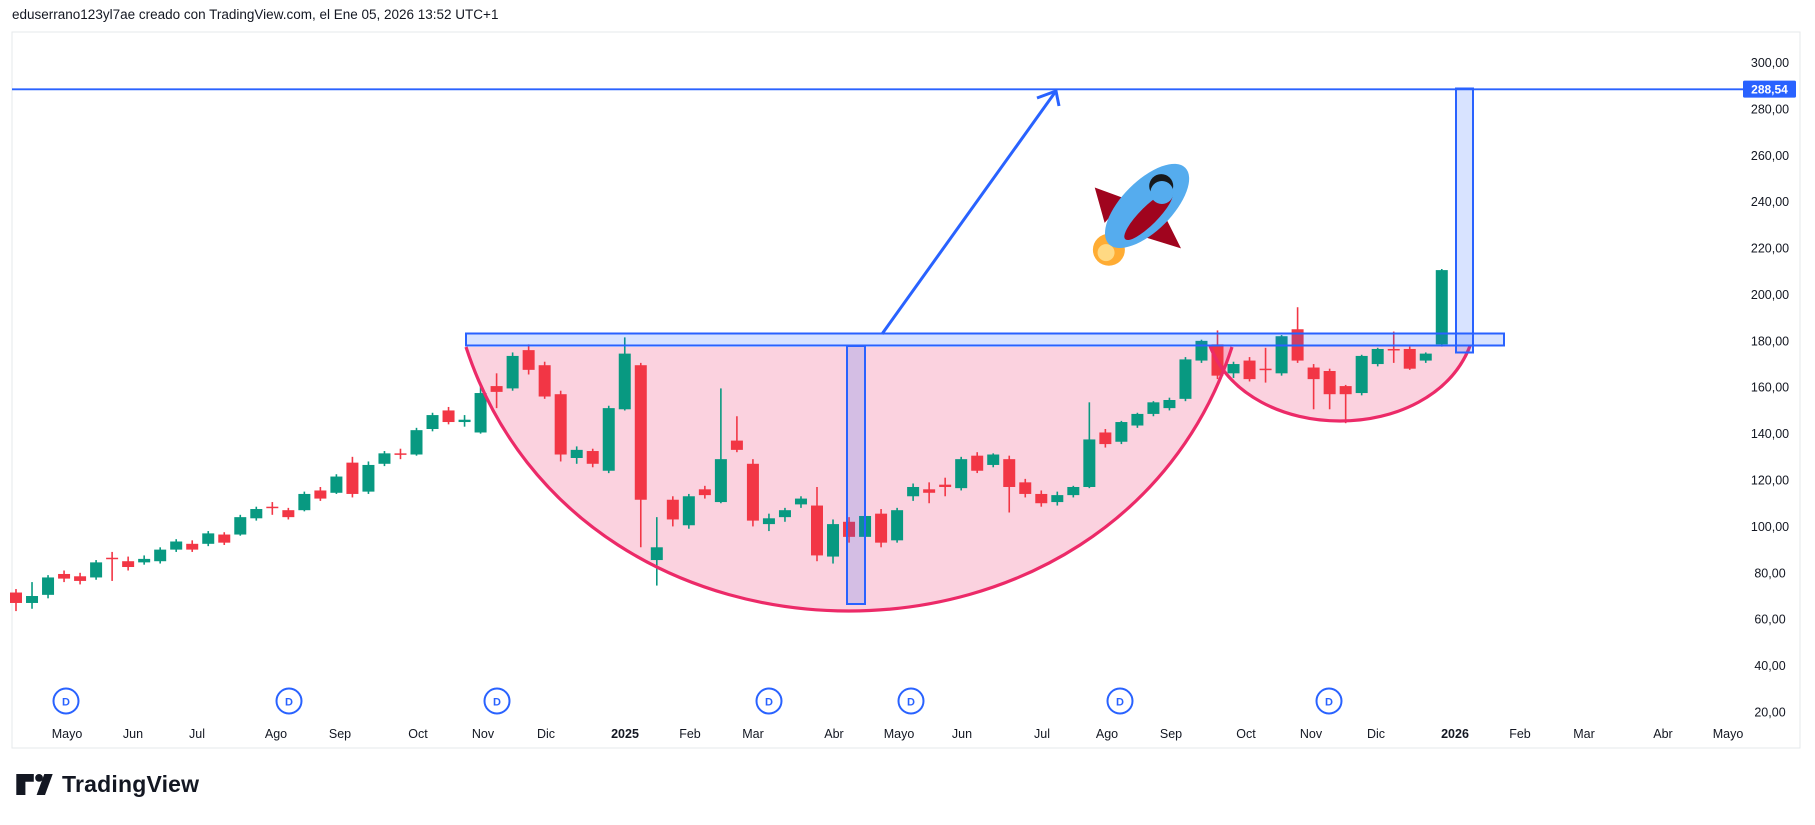 The width and height of the screenshot is (1815, 825). Describe the element at coordinates (625, 734) in the screenshot. I see `time-axis-label: 2025` at that location.